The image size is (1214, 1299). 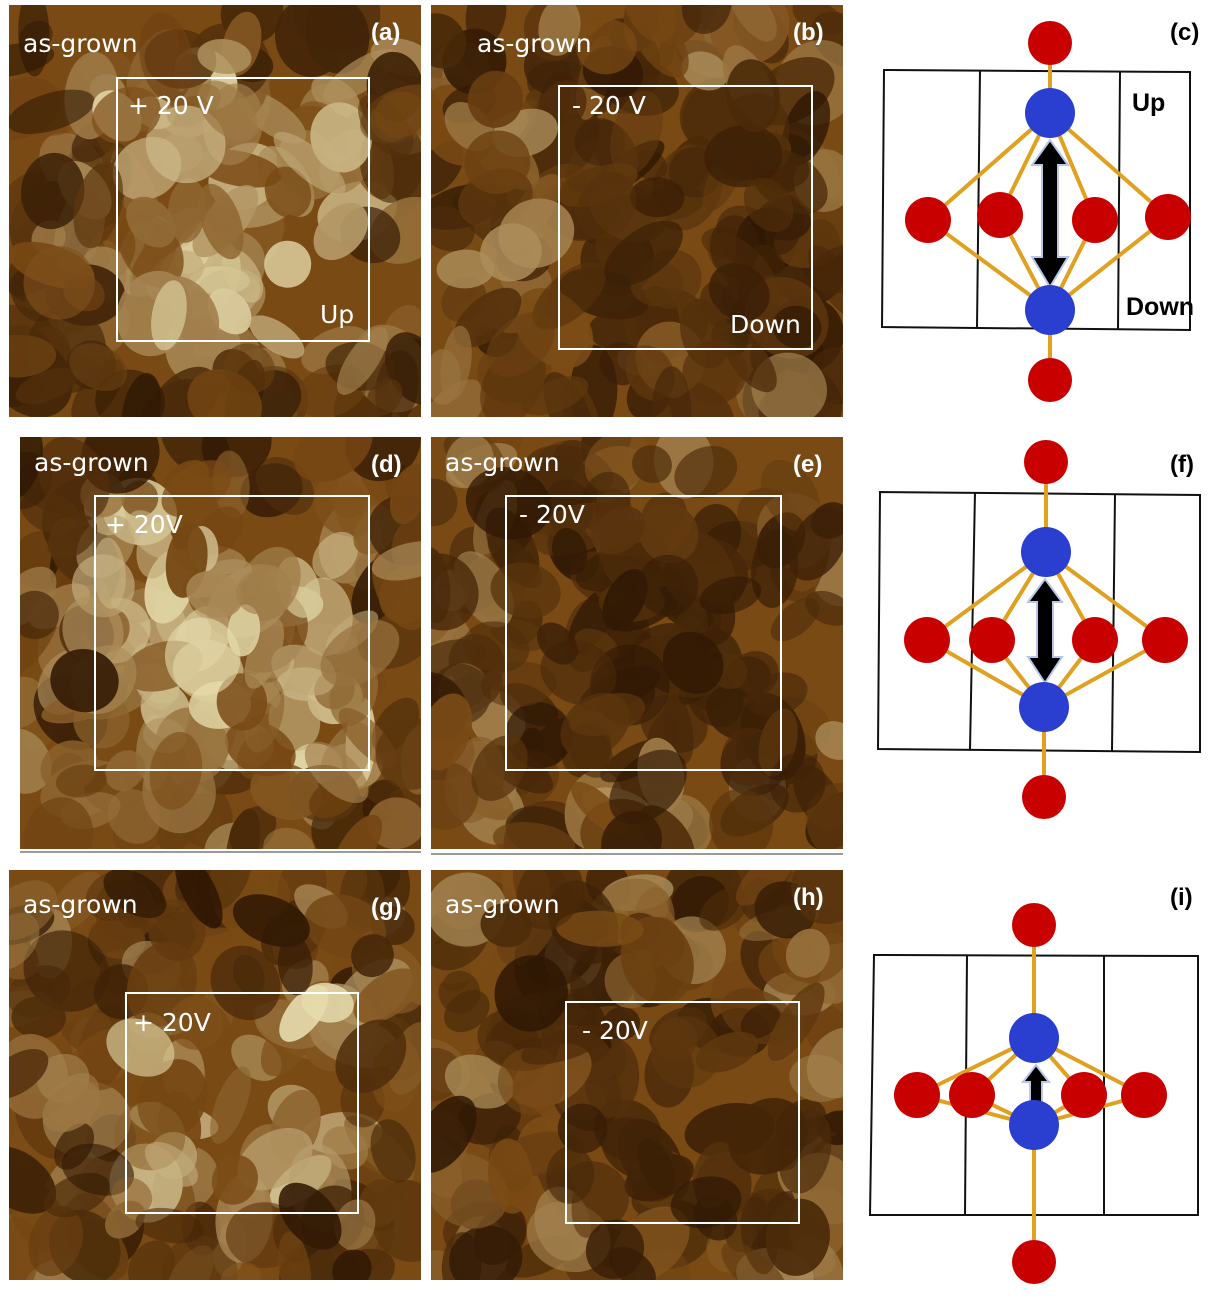 I want to click on divider, so click(x=637, y=854).